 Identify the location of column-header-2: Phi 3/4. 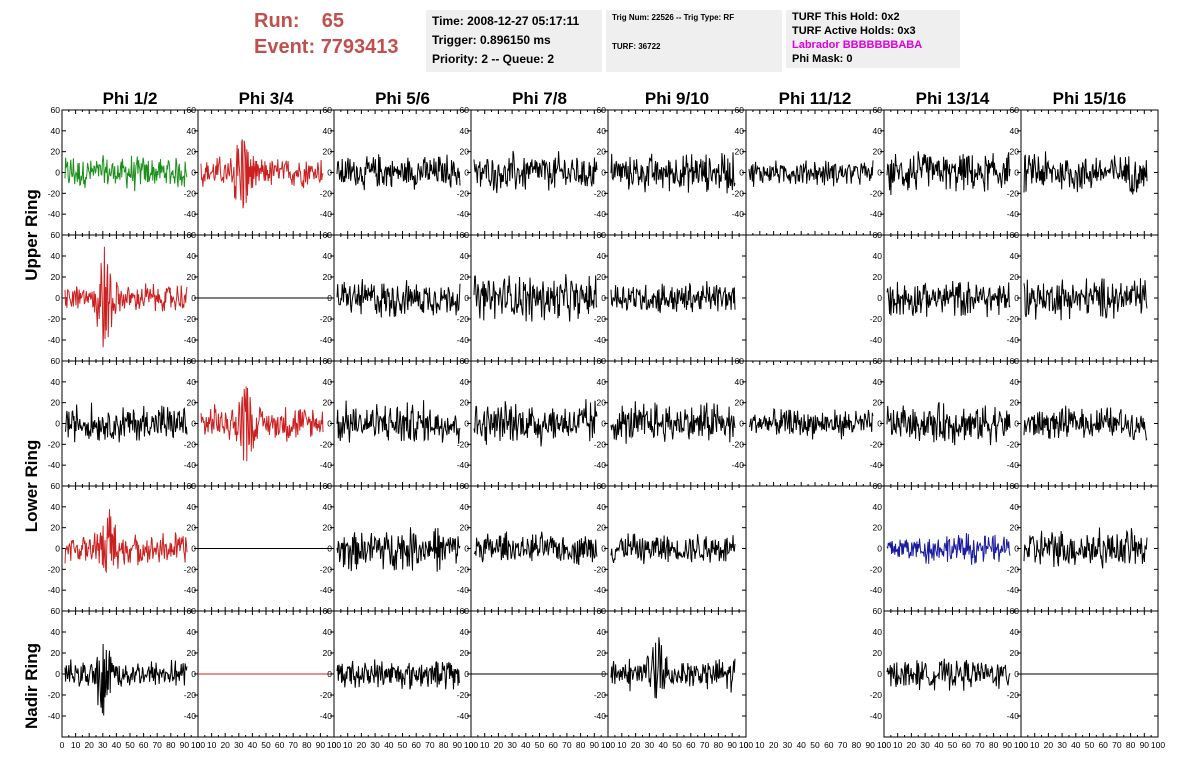
(266, 98).